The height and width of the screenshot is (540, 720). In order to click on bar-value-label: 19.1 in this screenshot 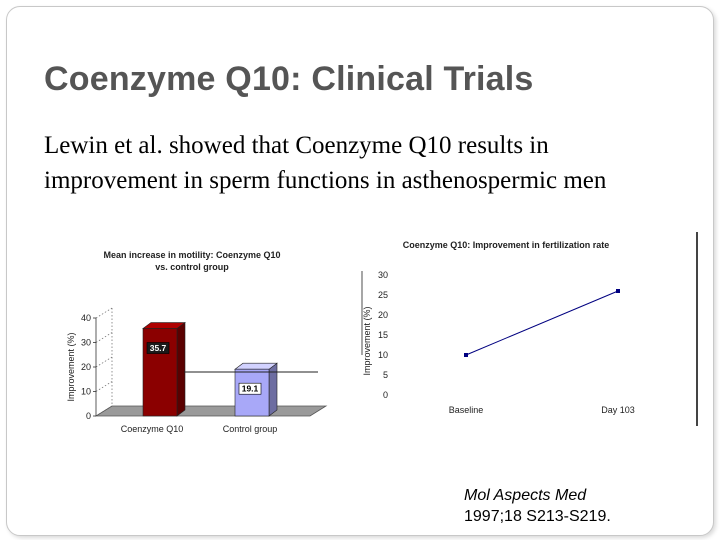, I will do `click(250, 389)`.